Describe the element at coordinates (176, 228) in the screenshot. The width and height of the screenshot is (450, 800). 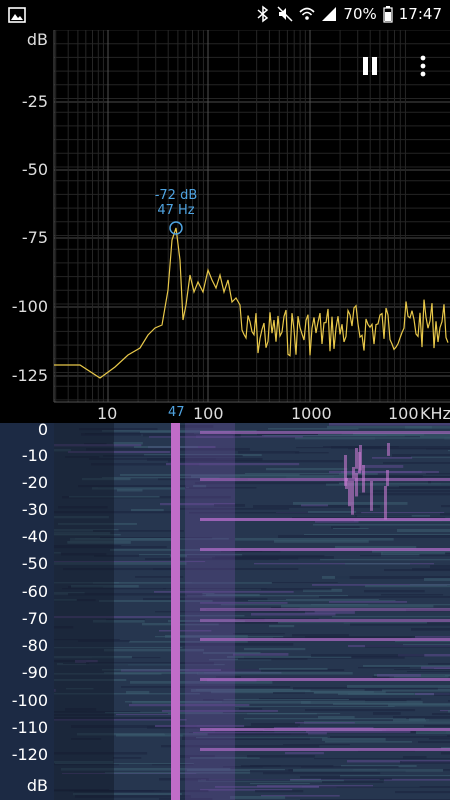
I see `peak-marker` at that location.